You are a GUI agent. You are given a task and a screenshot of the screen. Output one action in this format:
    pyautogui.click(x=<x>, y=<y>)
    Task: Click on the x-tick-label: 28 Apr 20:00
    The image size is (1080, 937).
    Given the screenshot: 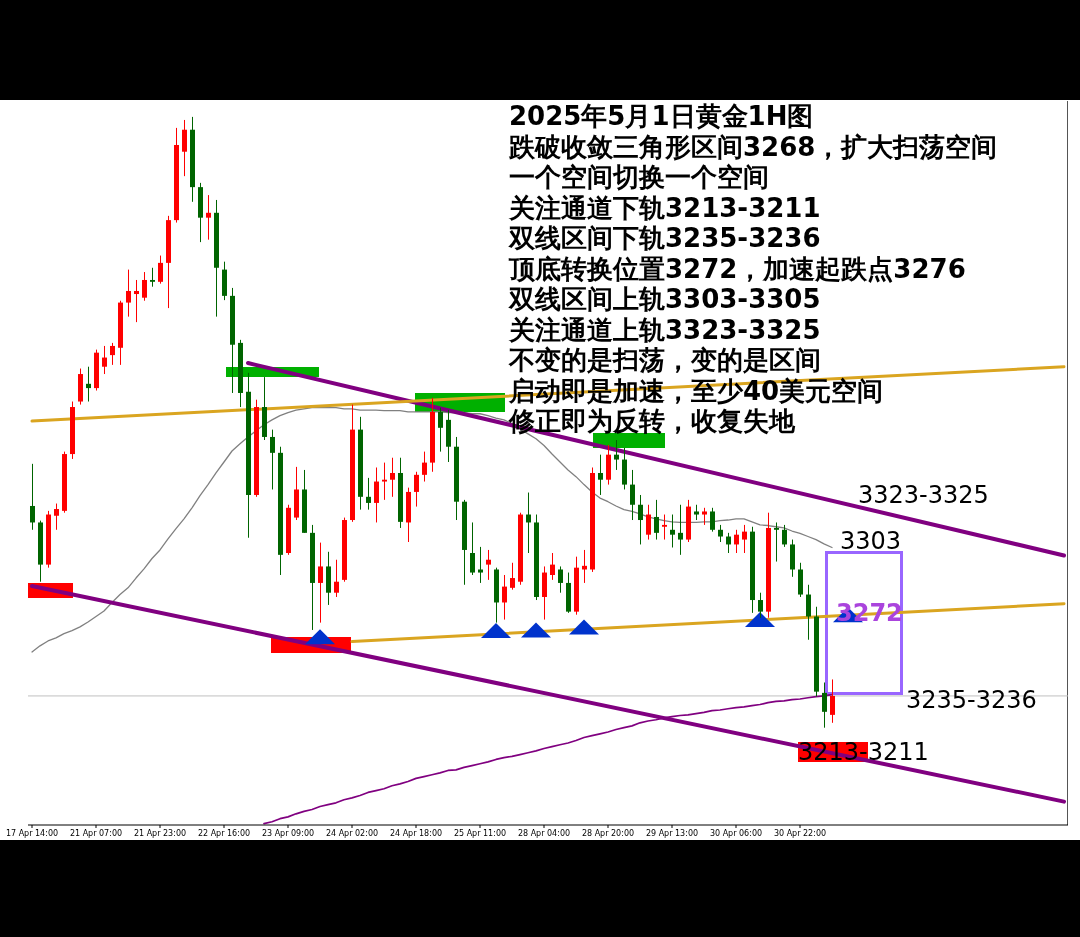 What is the action you would take?
    pyautogui.click(x=608, y=833)
    